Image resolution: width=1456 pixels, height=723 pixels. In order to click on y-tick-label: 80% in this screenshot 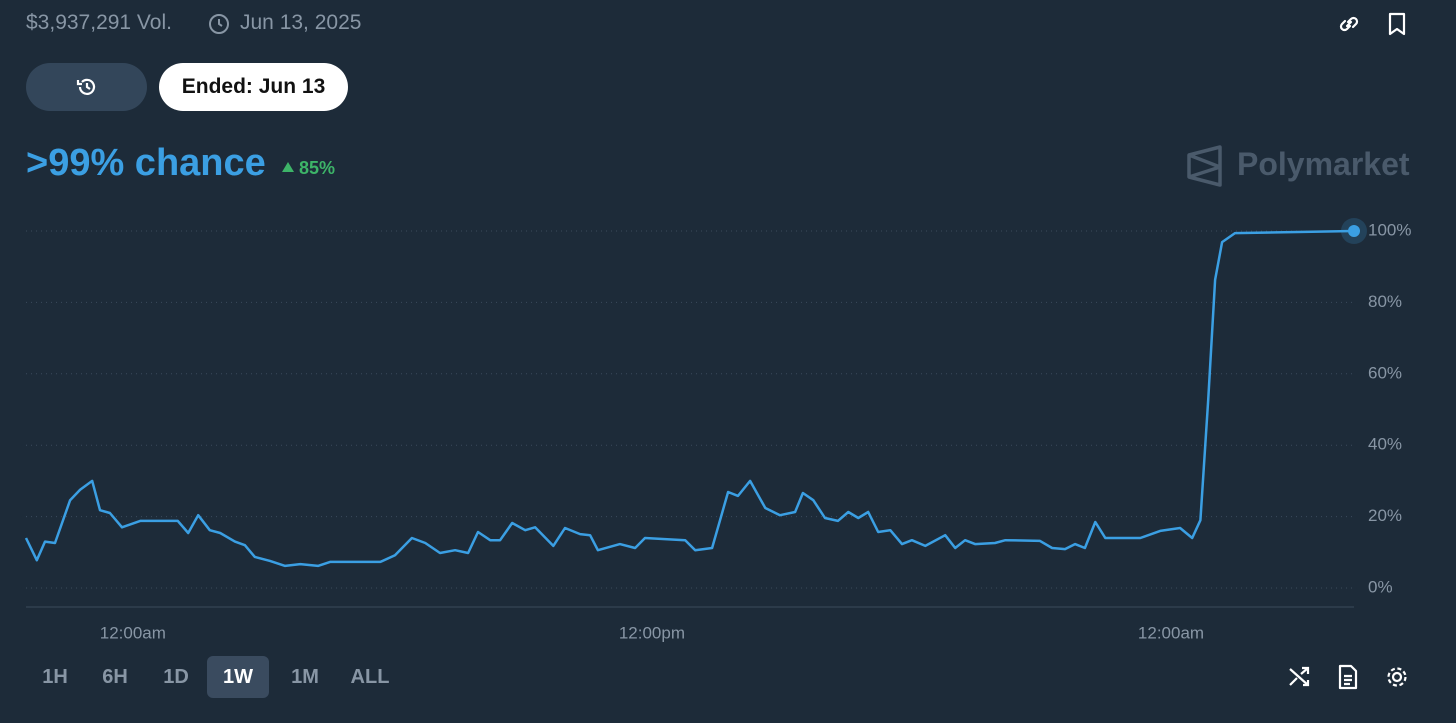, I will do `click(1385, 301)`.